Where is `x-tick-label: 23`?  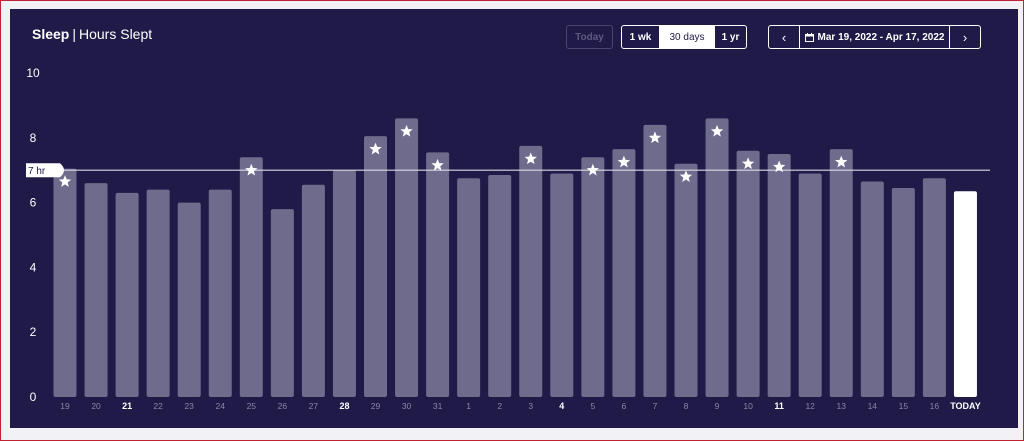 x-tick-label: 23 is located at coordinates (189, 406).